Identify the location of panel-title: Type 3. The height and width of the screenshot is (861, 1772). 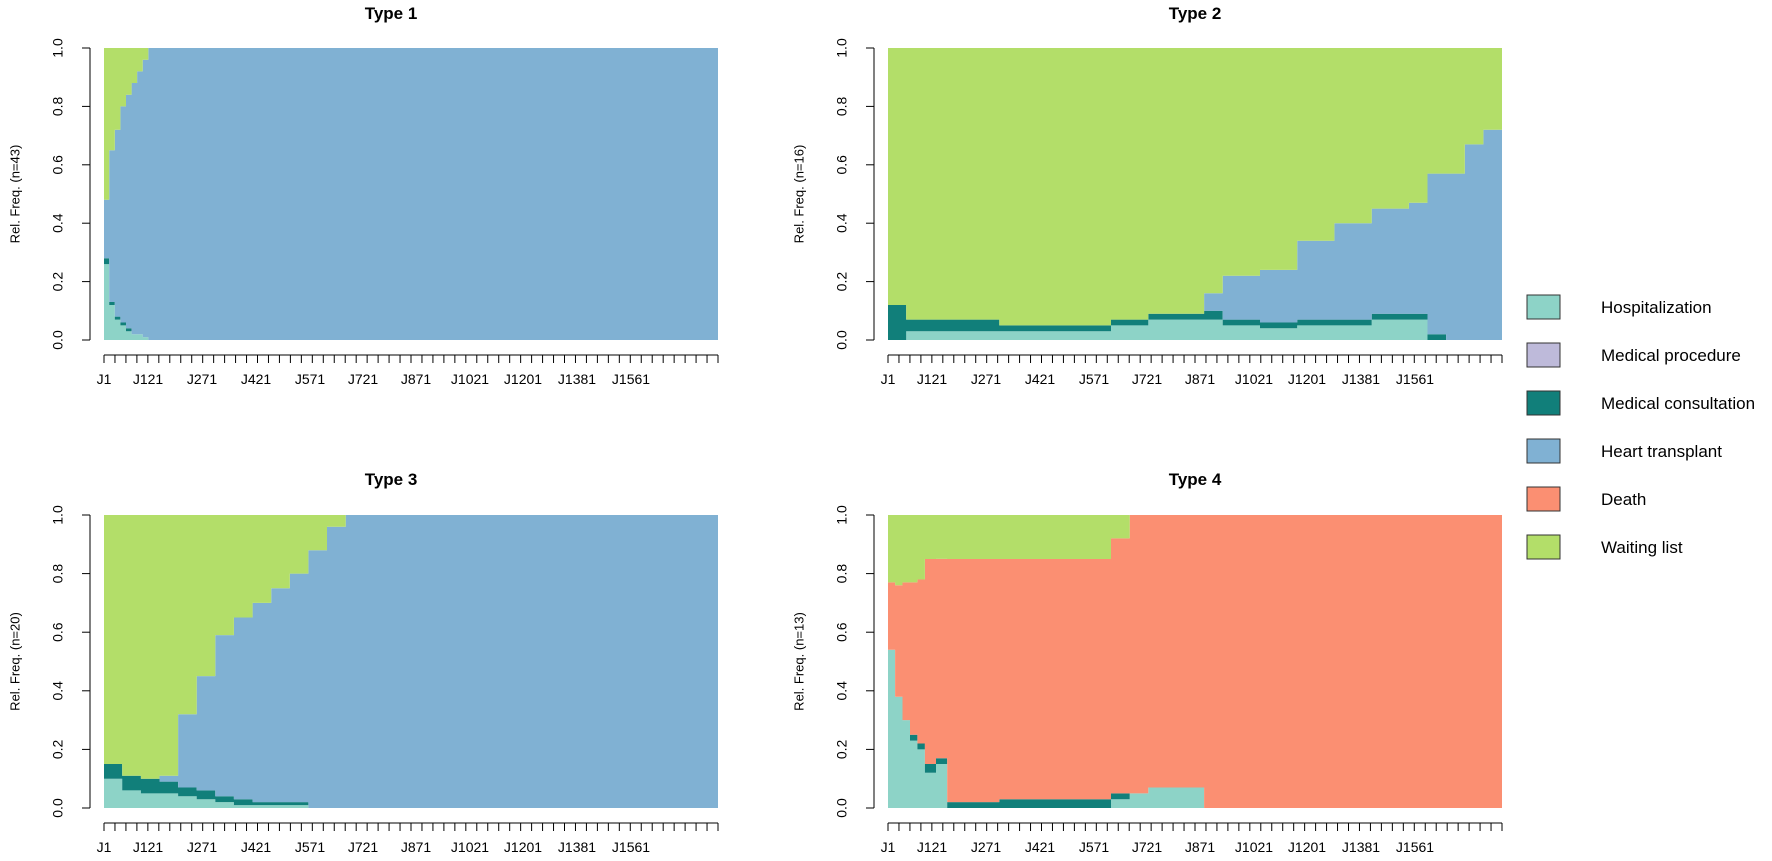
(391, 479).